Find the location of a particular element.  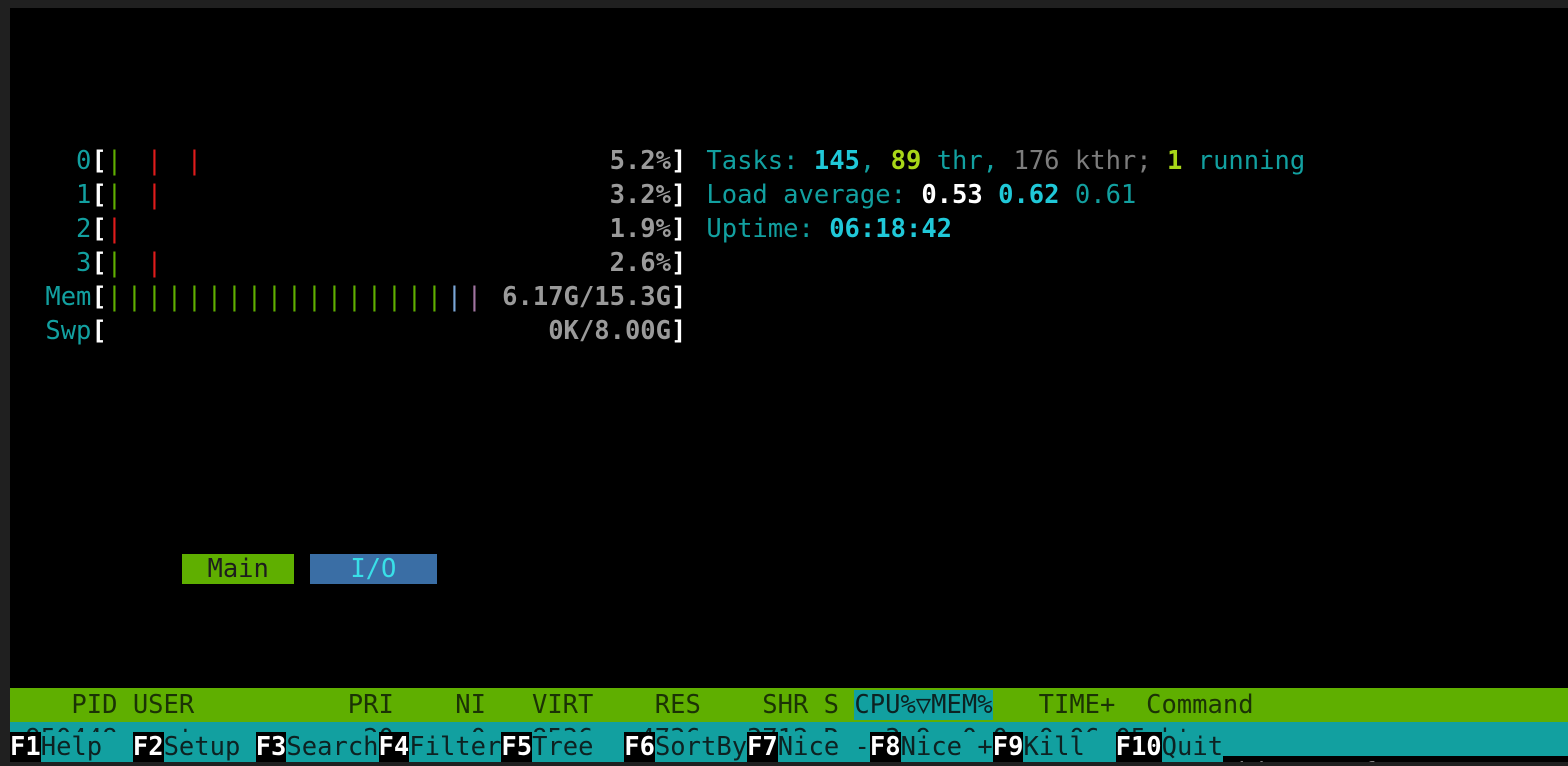

fkey-f8: F8 is located at coordinates (885, 747).